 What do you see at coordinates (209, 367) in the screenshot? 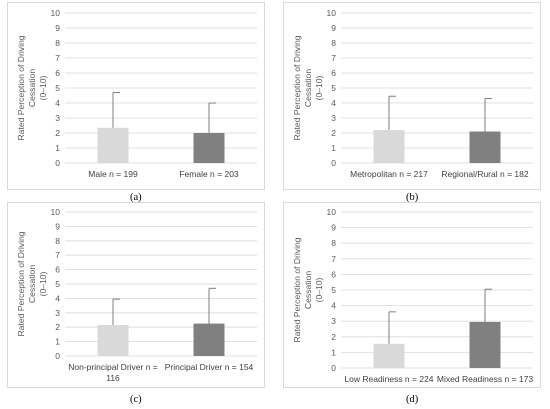
I see `category-label: Principal Driver n = 154` at bounding box center [209, 367].